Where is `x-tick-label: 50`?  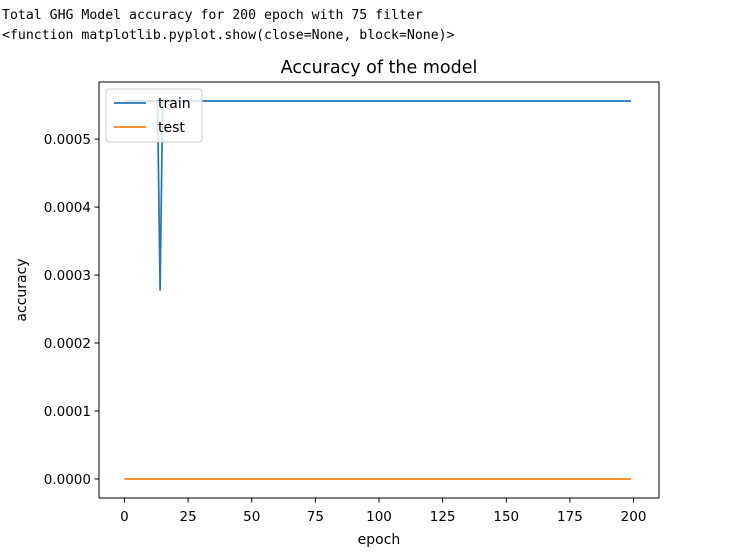
x-tick-label: 50 is located at coordinates (251, 517).